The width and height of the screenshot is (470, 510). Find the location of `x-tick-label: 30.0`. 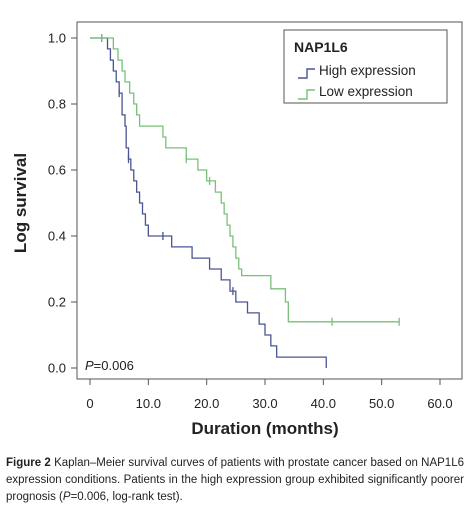

x-tick-label: 30.0 is located at coordinates (264, 403).